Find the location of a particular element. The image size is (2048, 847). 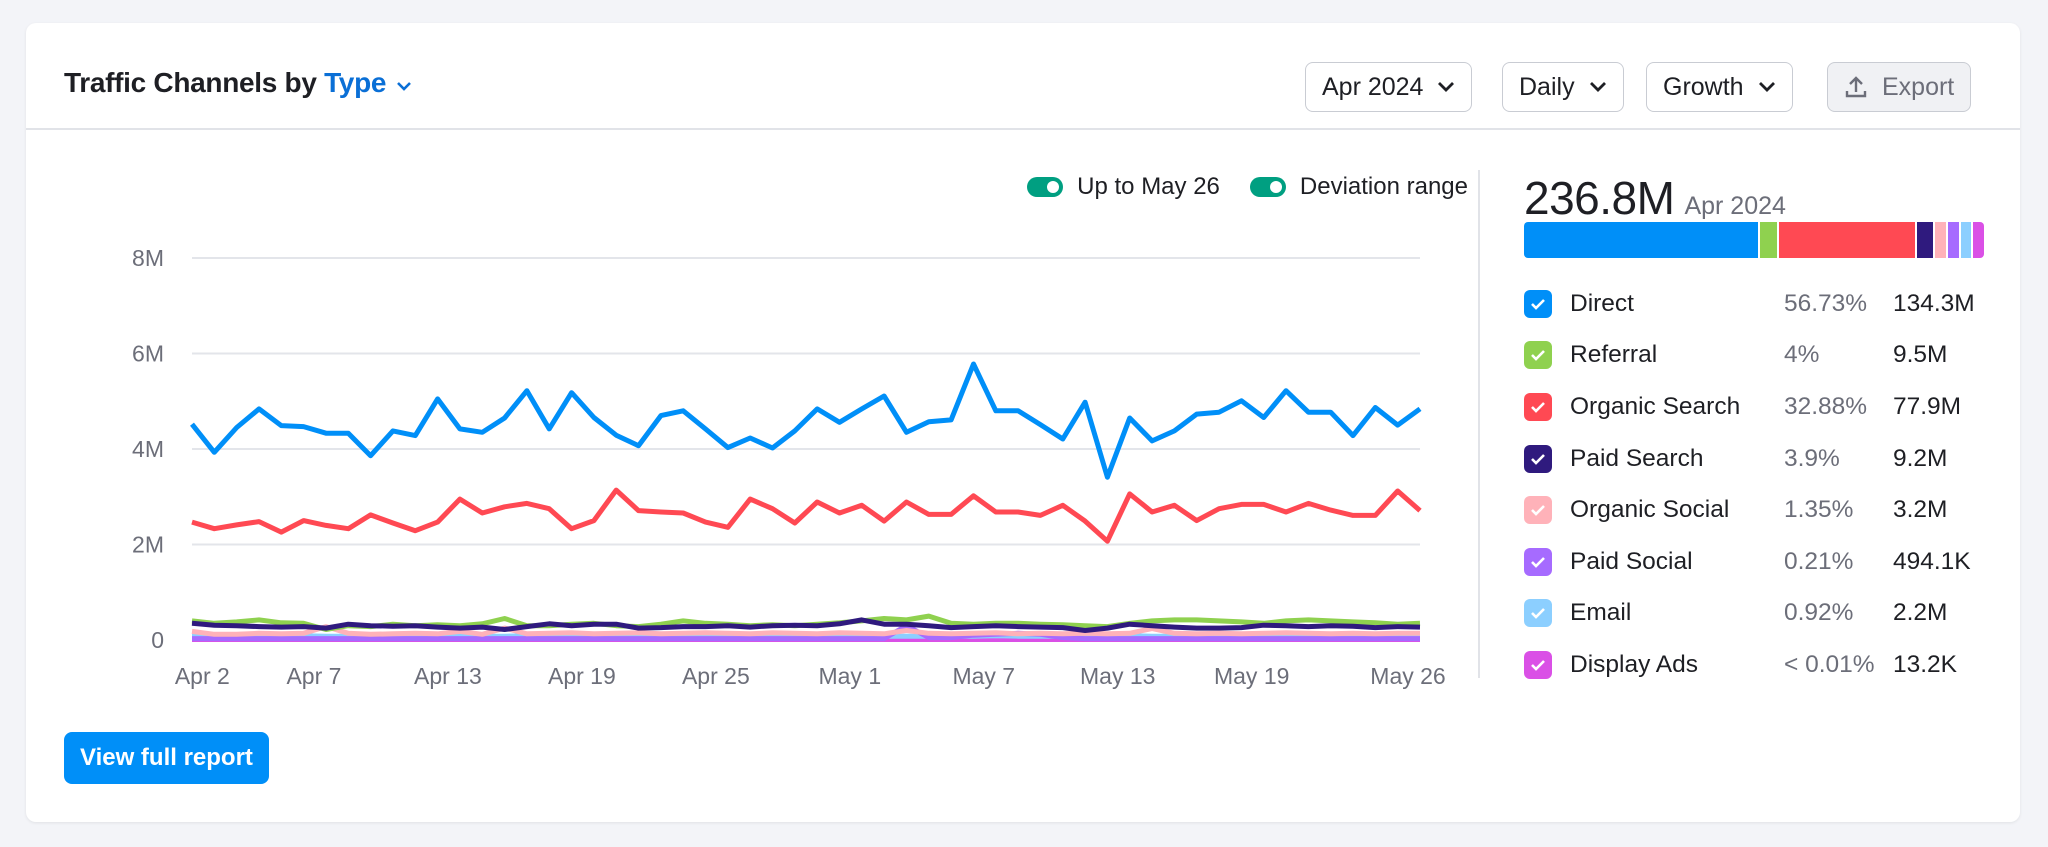

legend-item: Paid Social 0.21% 494.1K is located at coordinates (1754, 562).